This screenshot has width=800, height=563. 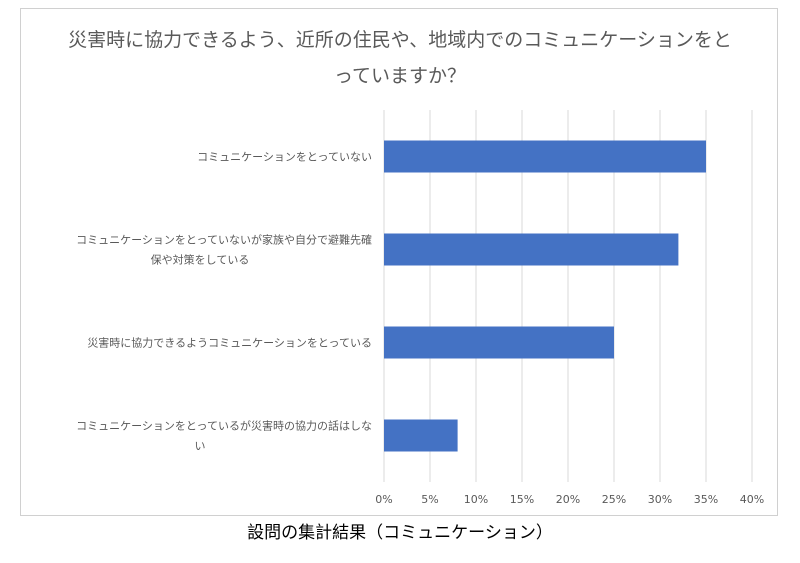 I want to click on x-tick-label: 25%, so click(x=614, y=499).